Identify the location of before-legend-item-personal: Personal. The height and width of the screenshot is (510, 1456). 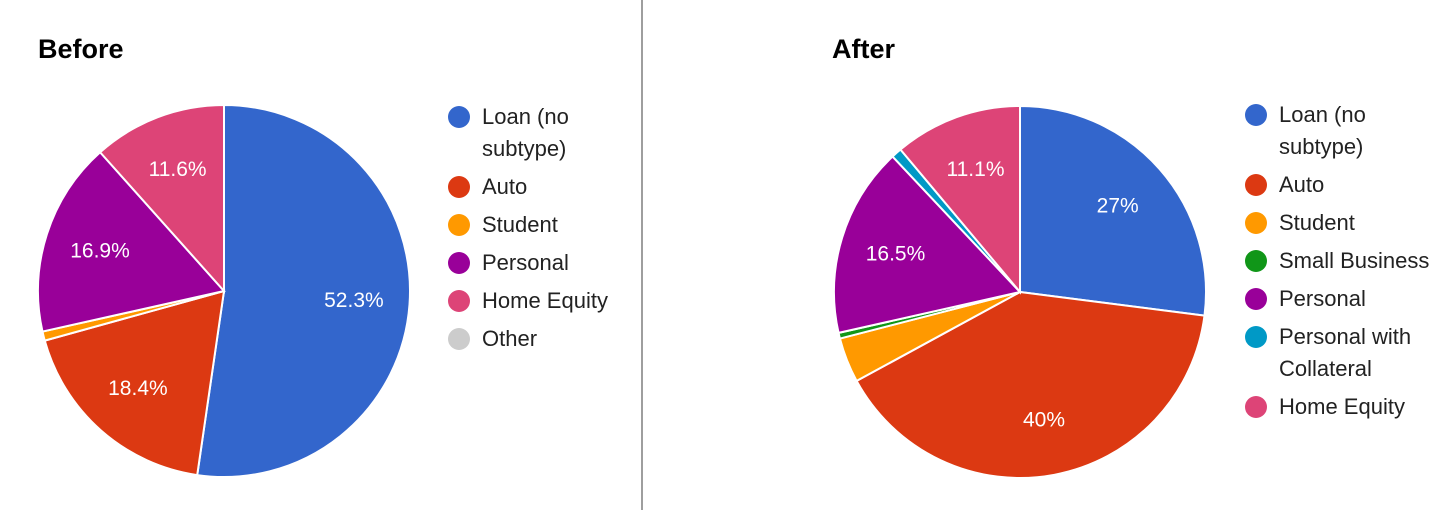
(543, 263).